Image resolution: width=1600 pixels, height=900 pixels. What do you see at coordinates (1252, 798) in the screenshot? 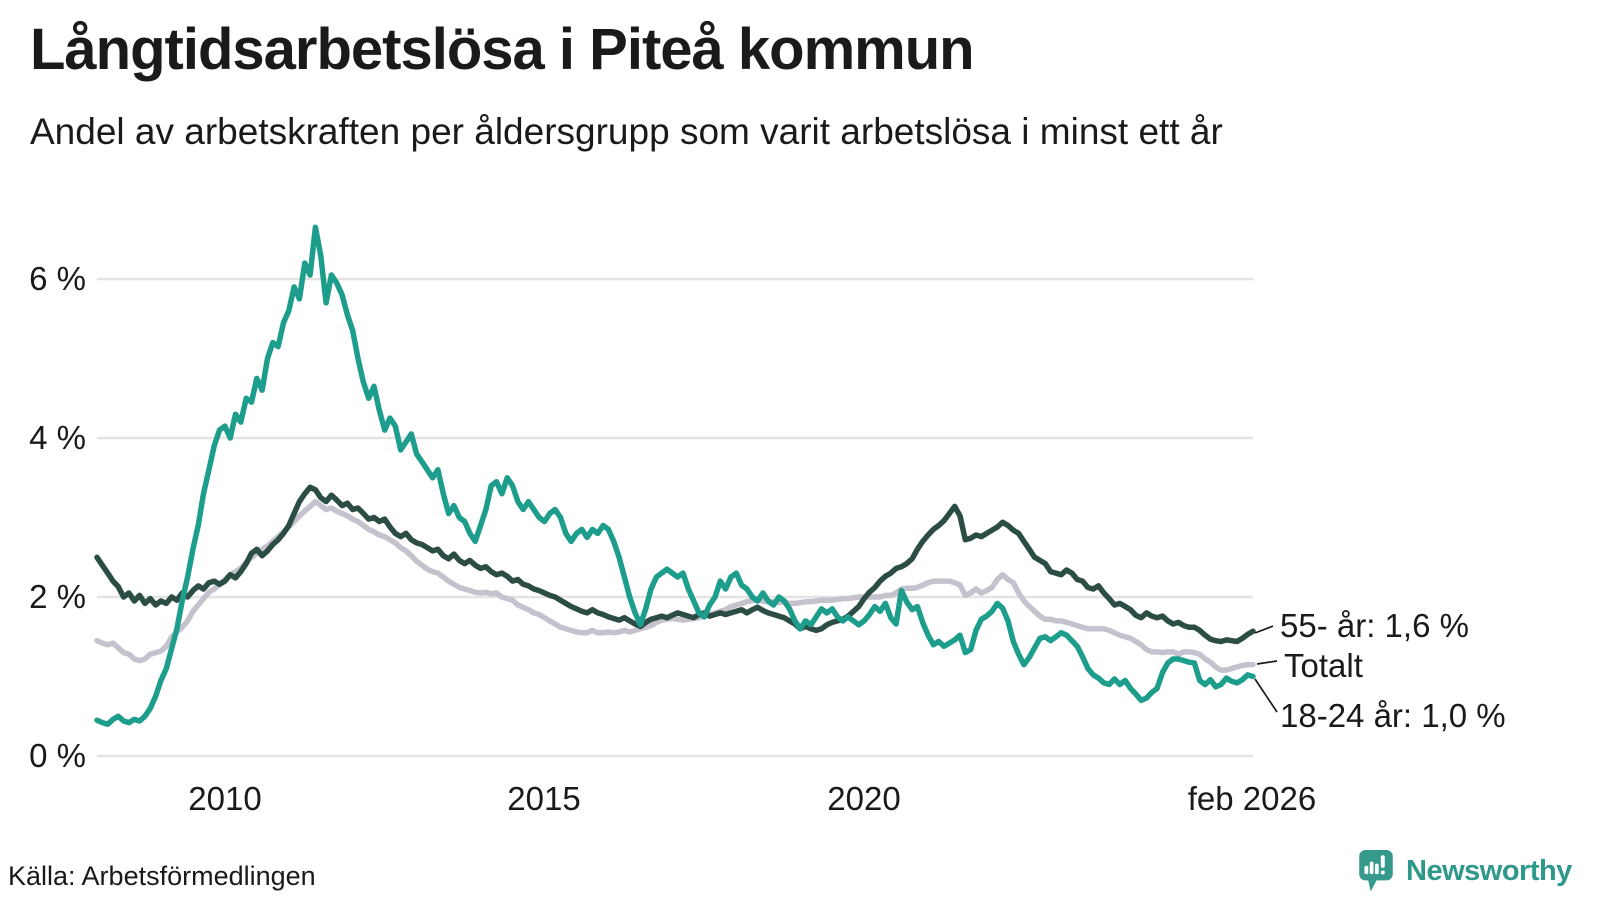
I see `x-axis-label-feb-2026: feb 2026` at bounding box center [1252, 798].